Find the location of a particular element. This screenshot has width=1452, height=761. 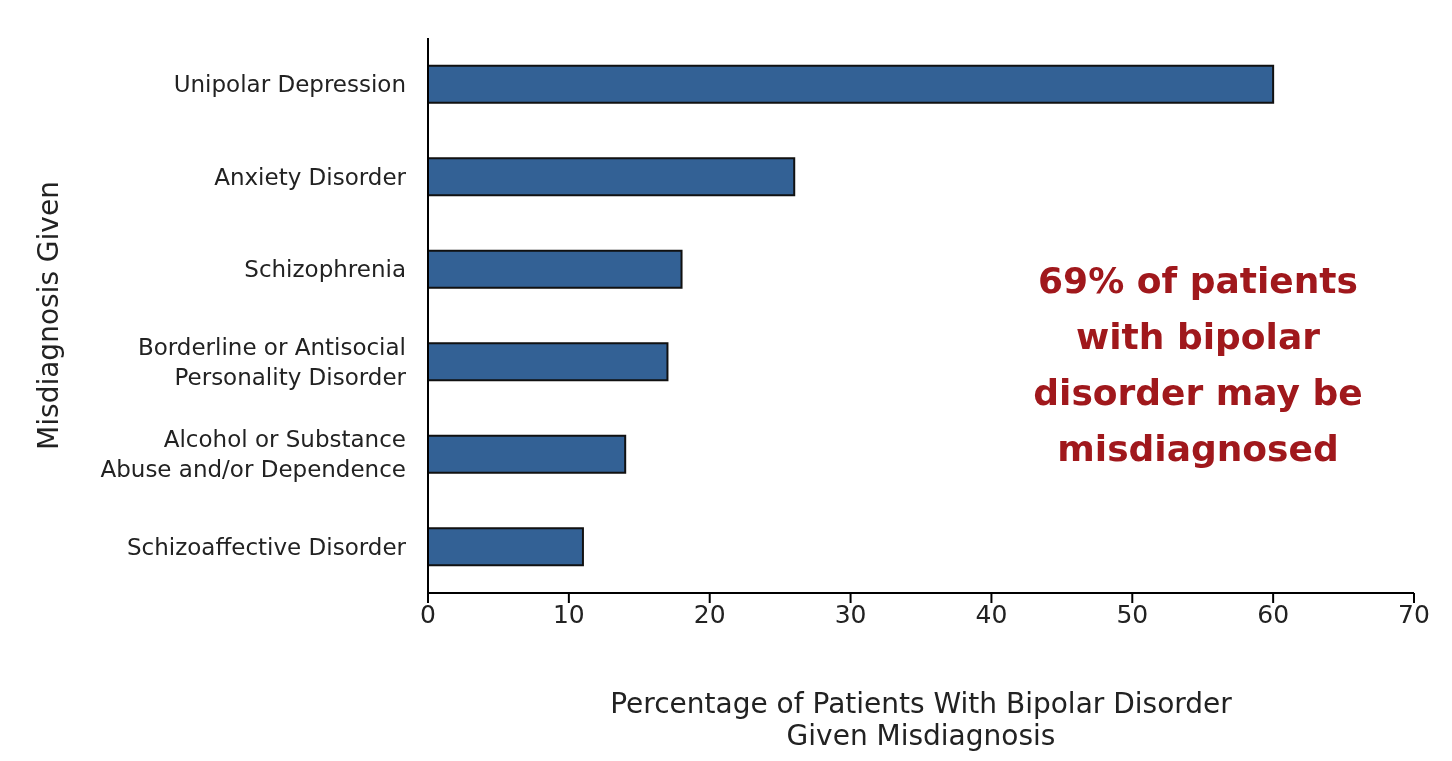

x-tick-label: 50 is located at coordinates (1132, 614).